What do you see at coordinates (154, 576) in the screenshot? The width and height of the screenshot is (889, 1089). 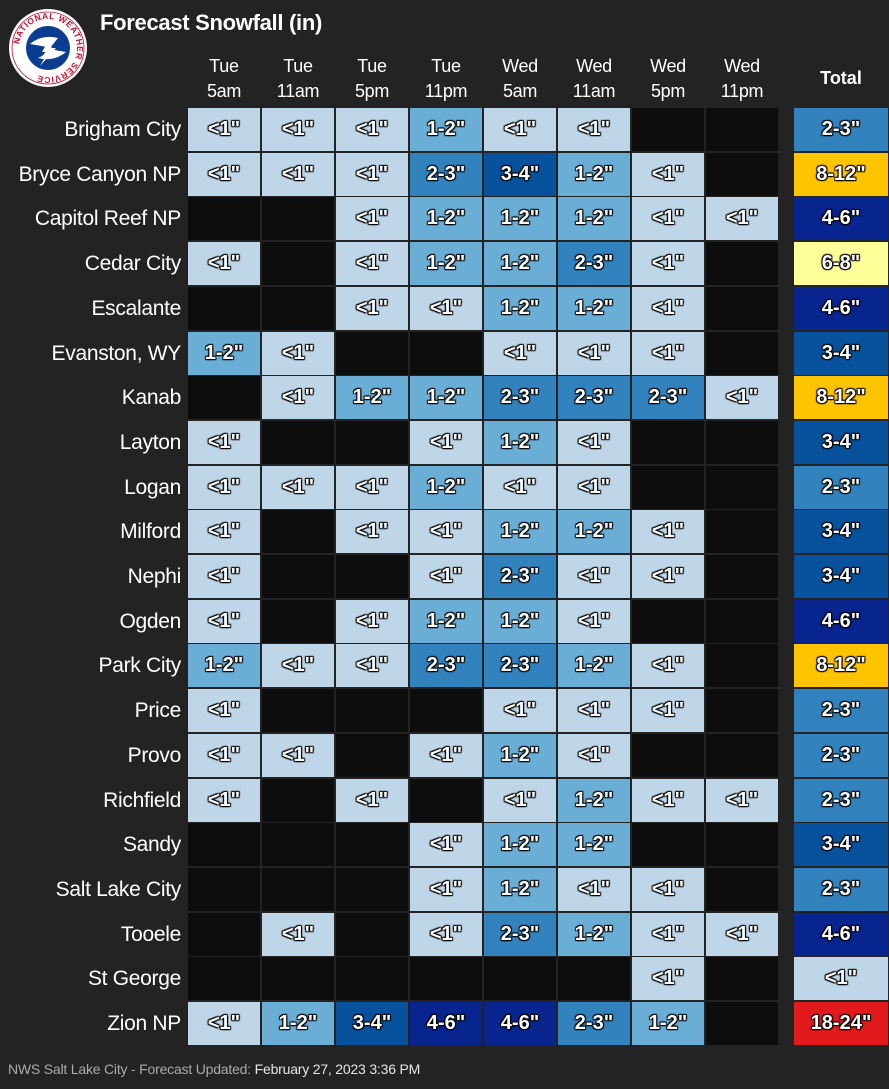 I see `row-label: Nephi` at bounding box center [154, 576].